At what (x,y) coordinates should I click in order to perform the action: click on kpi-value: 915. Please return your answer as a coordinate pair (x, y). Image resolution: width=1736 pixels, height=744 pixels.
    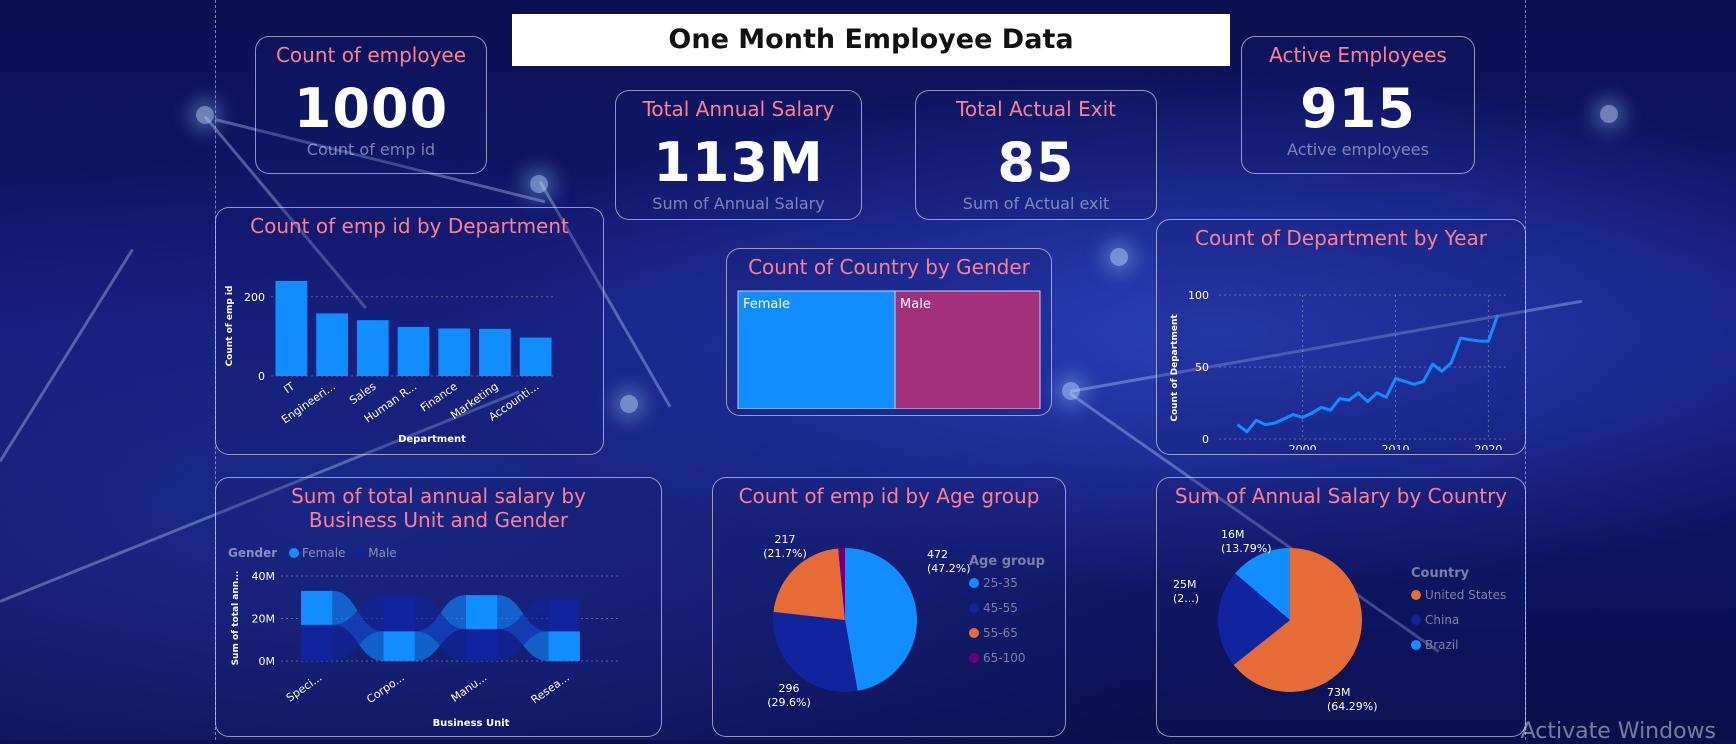
    Looking at the image, I should click on (1358, 108).